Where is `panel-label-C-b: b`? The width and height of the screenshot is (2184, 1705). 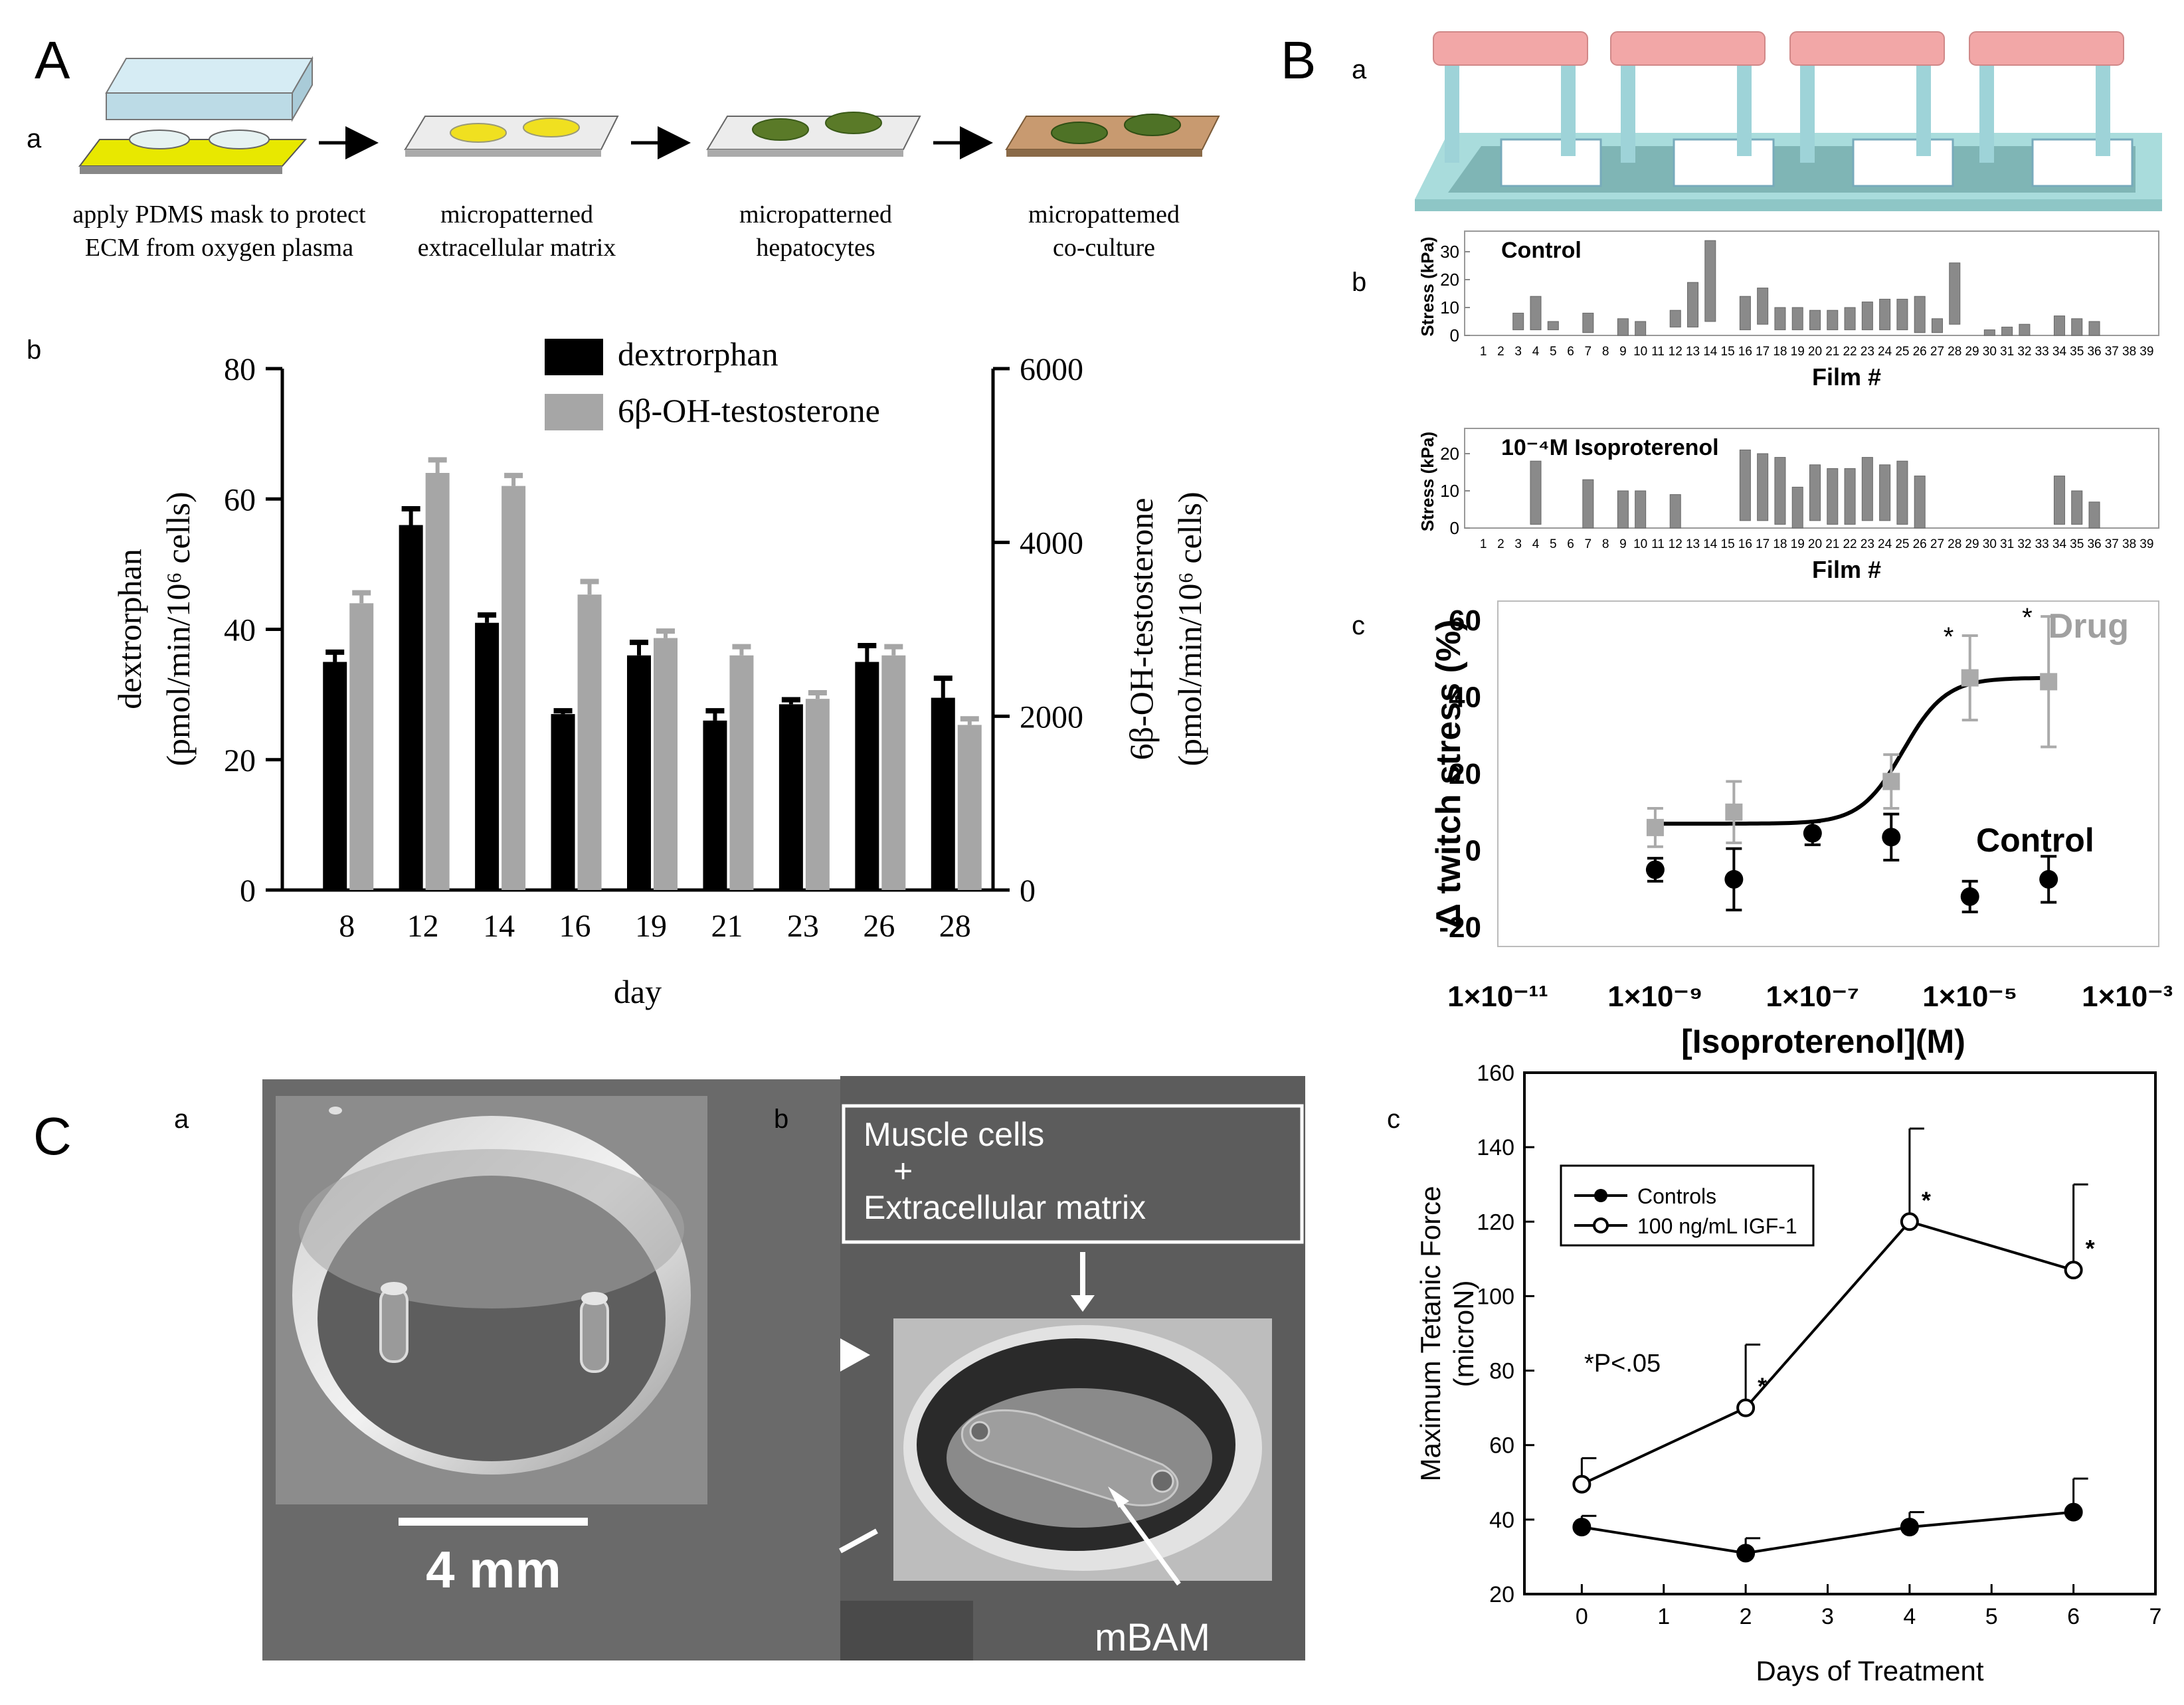
panel-label-C-b: b is located at coordinates (781, 1119).